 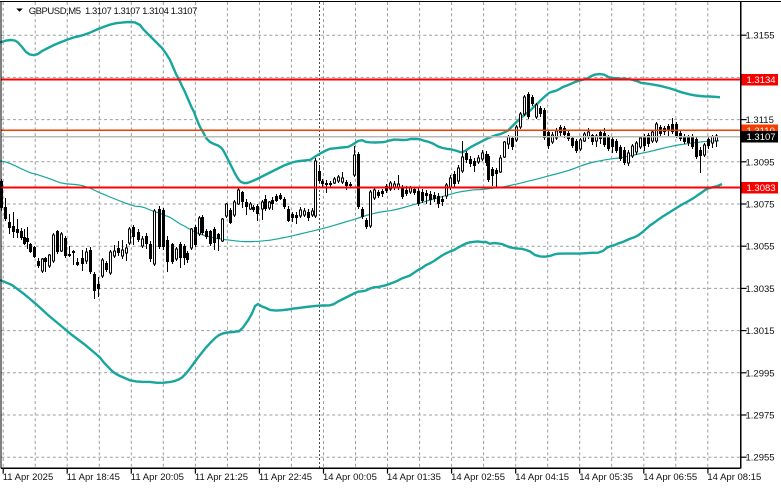 I want to click on svg-text: 11 Apr 18:45, so click(x=93, y=477).